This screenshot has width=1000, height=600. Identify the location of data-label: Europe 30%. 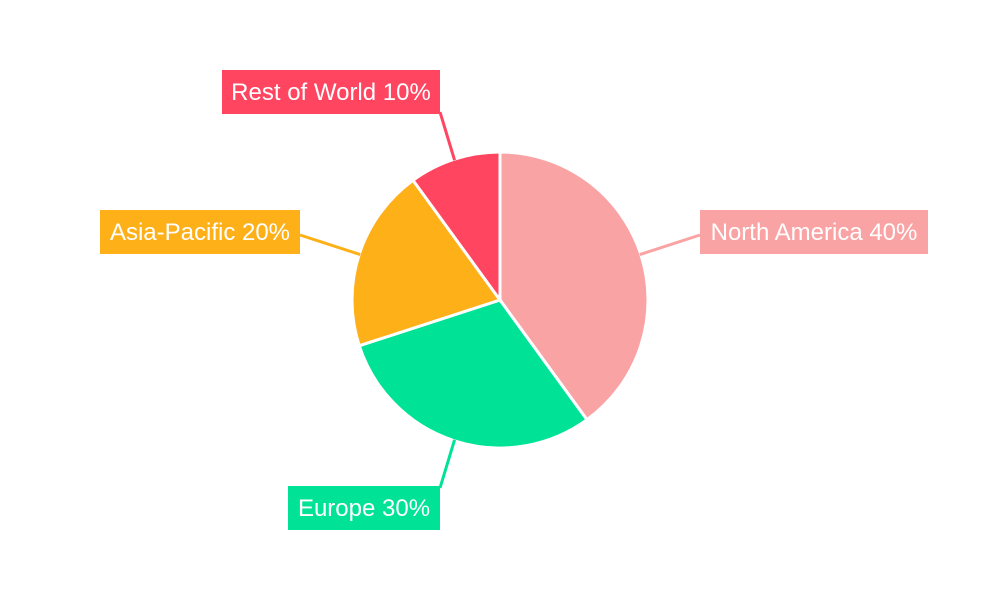
(364, 508).